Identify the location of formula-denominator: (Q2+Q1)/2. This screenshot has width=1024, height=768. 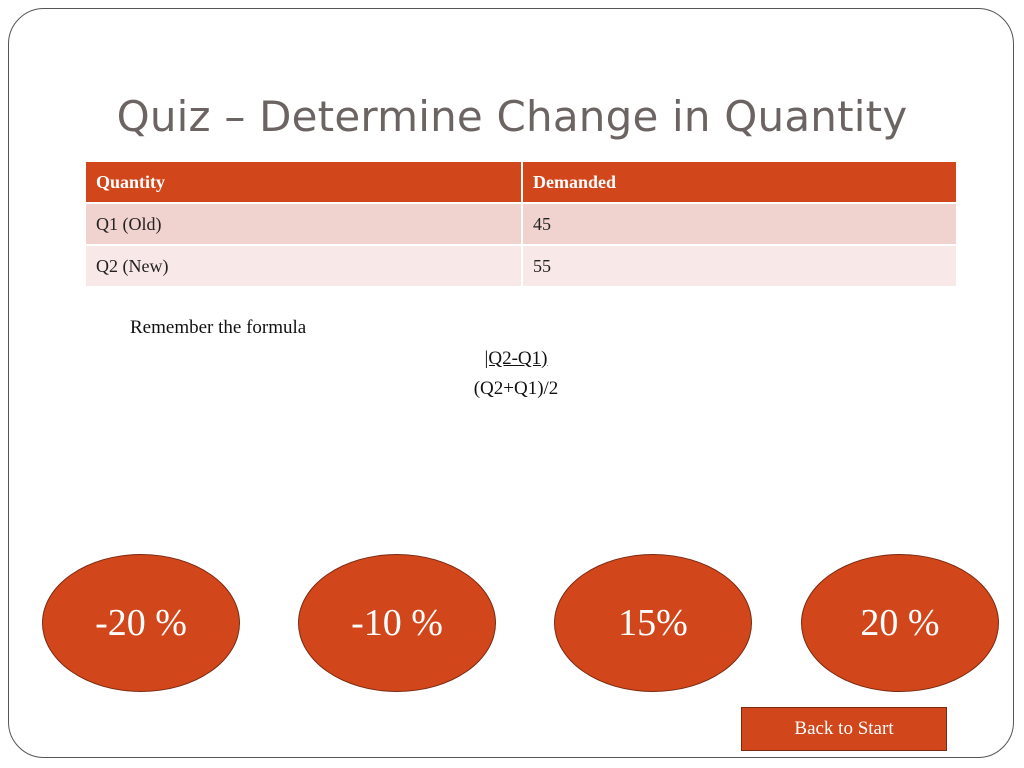
(516, 388).